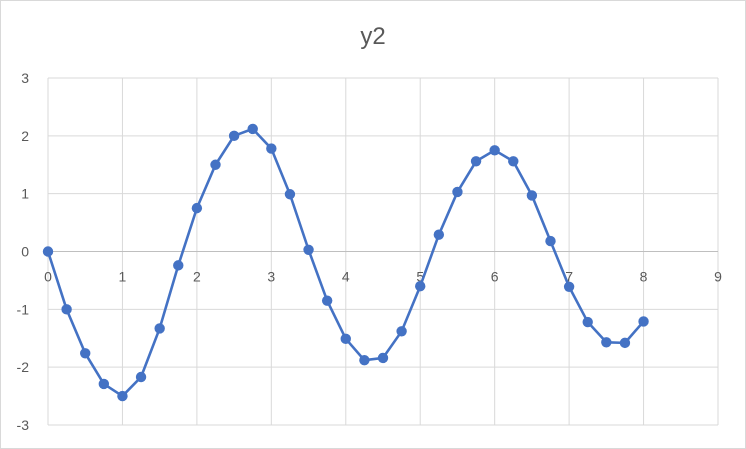  What do you see at coordinates (23, 309) in the screenshot?
I see `y-tick-label: -1` at bounding box center [23, 309].